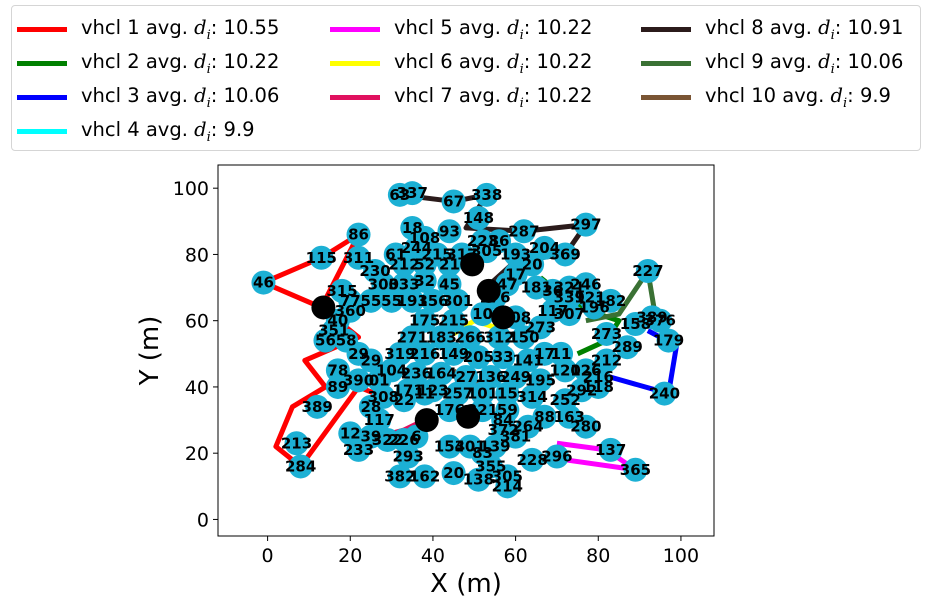  What do you see at coordinates (494, 447) in the screenshot?
I see `node-label: 139` at bounding box center [494, 447].